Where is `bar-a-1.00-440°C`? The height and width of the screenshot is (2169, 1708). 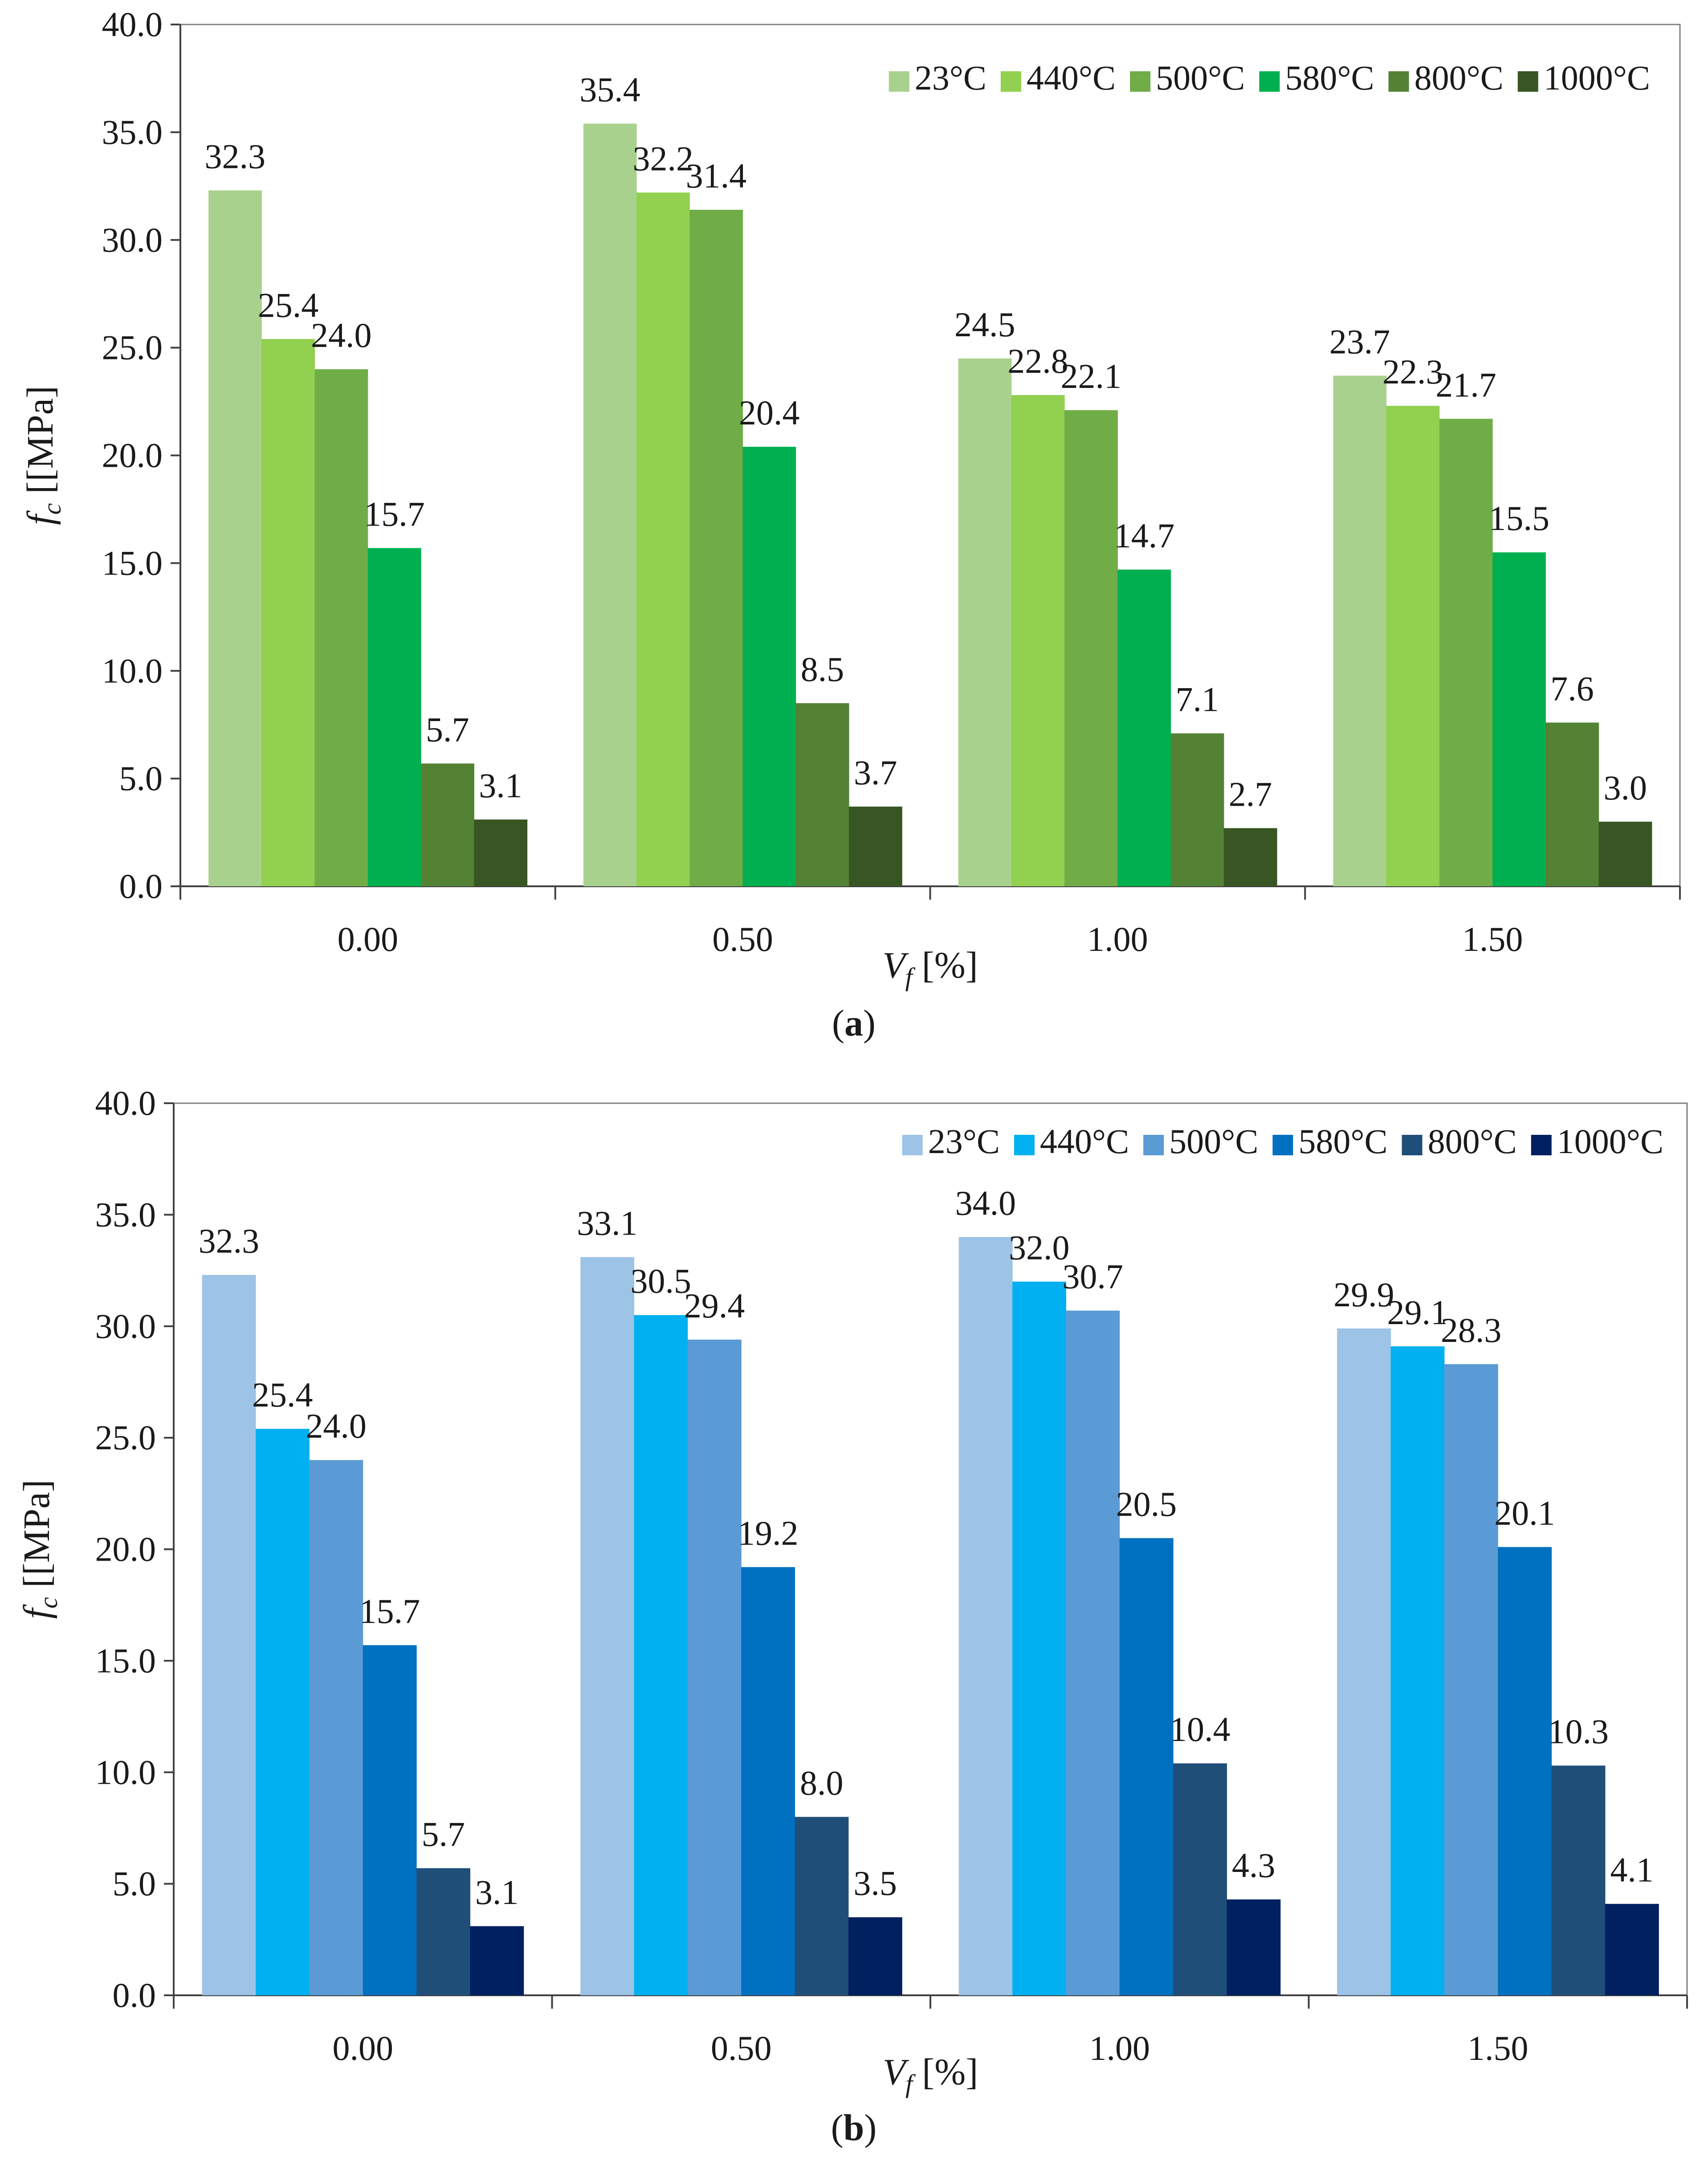 bar-a-1.00-440°C is located at coordinates (1038, 640).